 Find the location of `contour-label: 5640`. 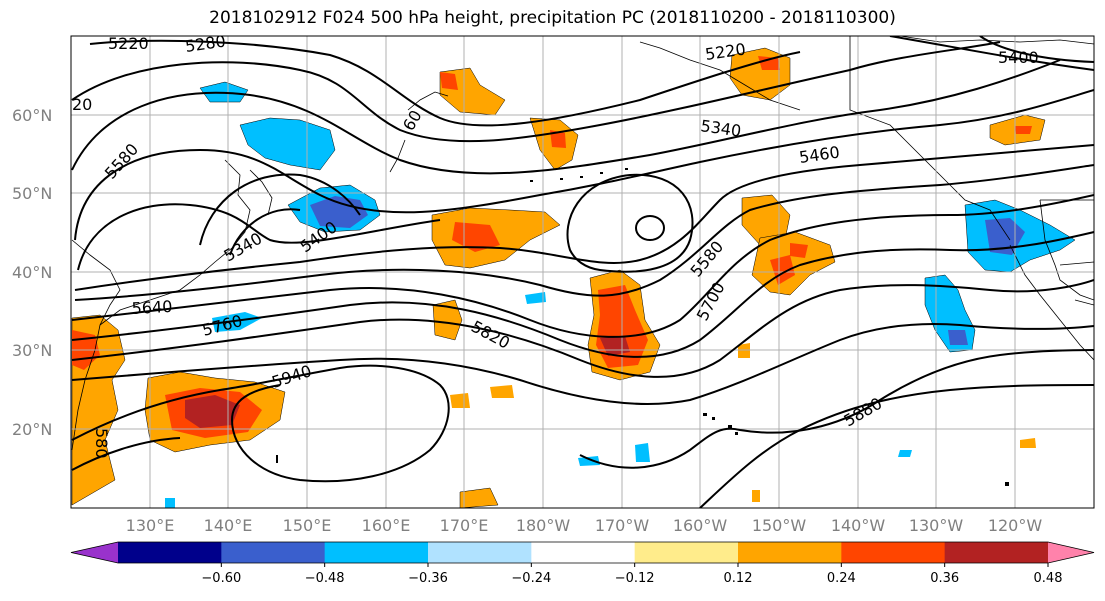

contour-label: 5640 is located at coordinates (152, 307).